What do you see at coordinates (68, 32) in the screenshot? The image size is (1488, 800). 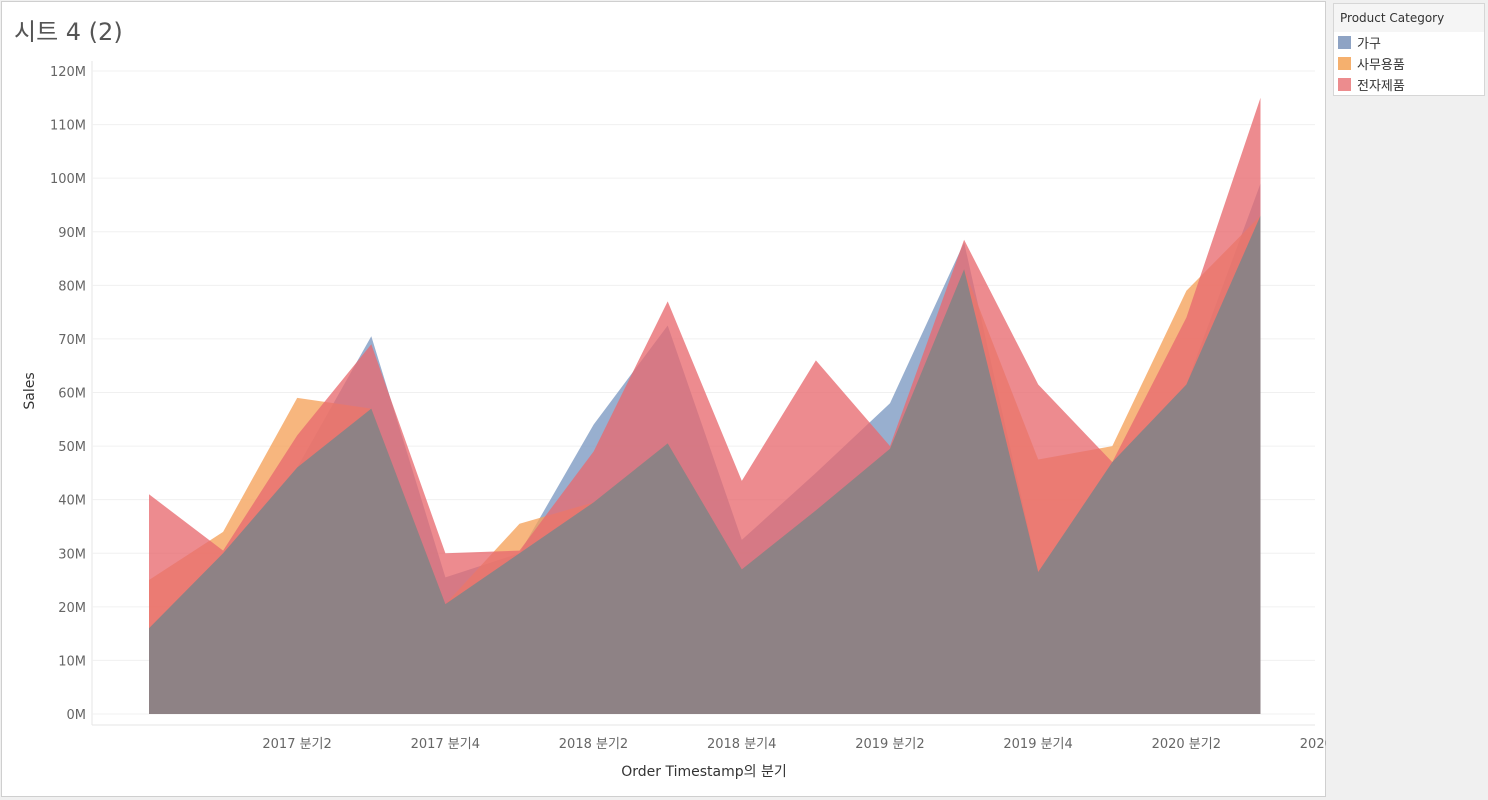 I see `sheet-title: 시트 4 (2)` at bounding box center [68, 32].